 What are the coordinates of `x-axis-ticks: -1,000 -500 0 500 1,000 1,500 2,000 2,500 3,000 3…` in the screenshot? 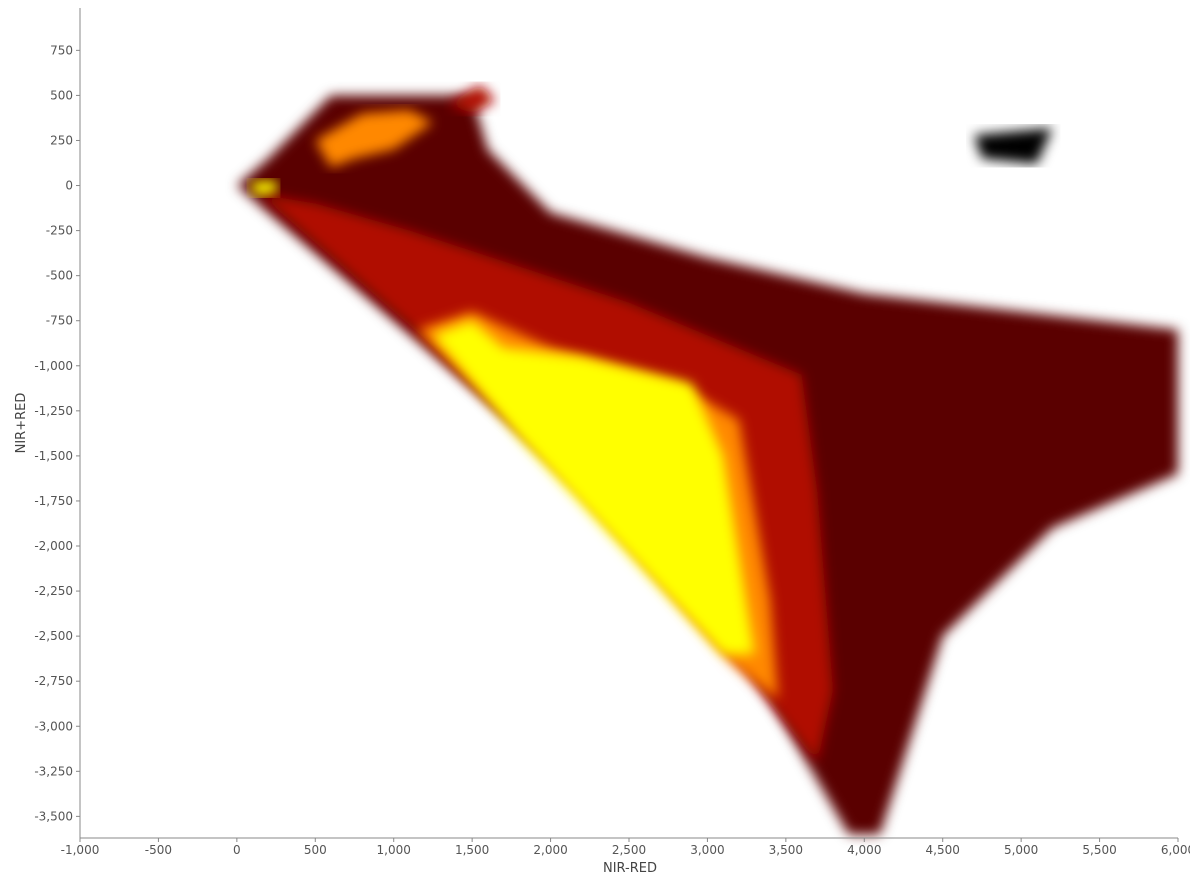 It's located at (625, 847).